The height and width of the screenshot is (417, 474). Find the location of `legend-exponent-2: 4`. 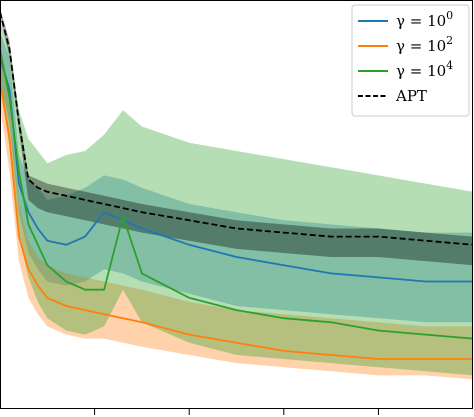

legend-exponent-2: 4 is located at coordinates (449, 65).